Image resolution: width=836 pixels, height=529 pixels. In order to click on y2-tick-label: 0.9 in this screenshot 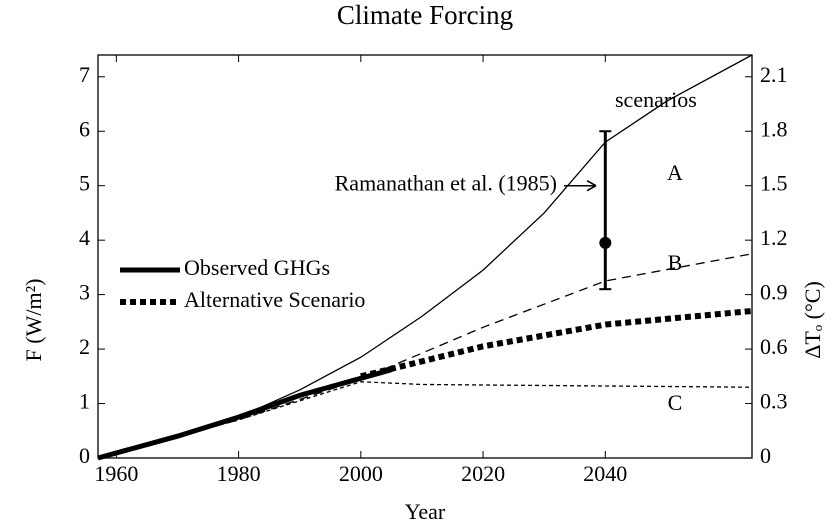, I will do `click(774, 292)`.